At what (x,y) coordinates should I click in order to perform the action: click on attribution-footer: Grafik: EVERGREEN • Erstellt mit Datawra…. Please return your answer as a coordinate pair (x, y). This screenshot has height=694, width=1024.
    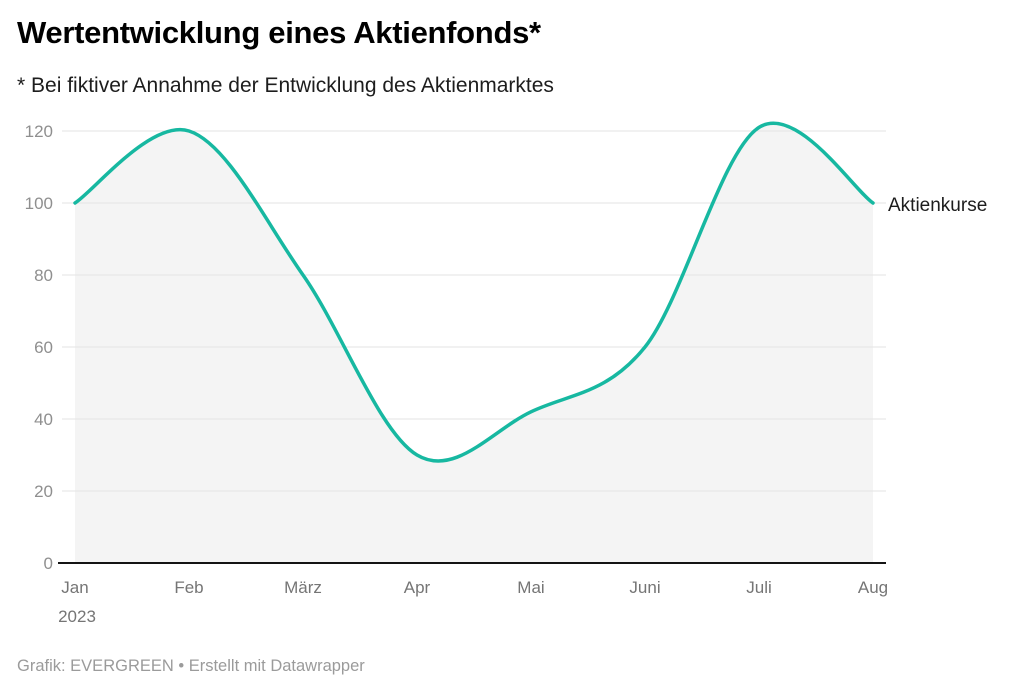
    Looking at the image, I should click on (191, 666).